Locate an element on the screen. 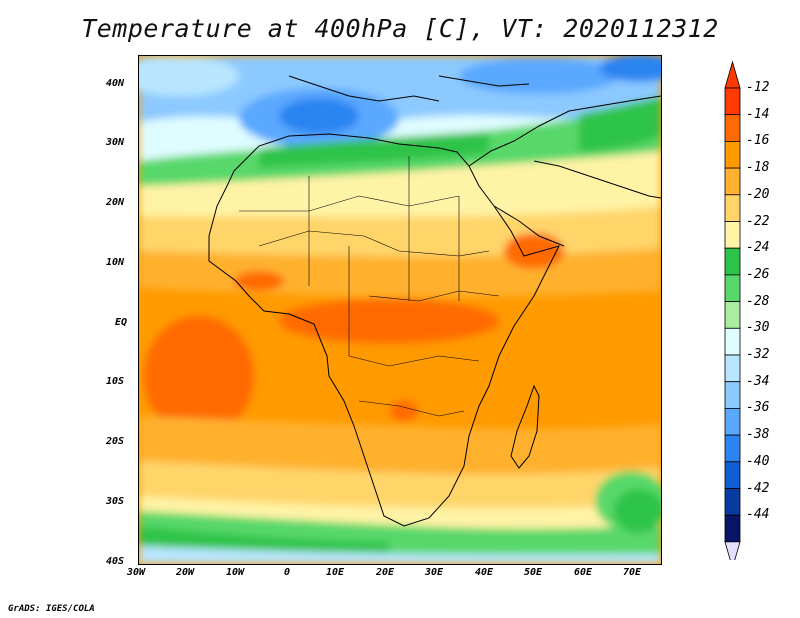  colorbar-label: -16 is located at coordinates (758, 141).